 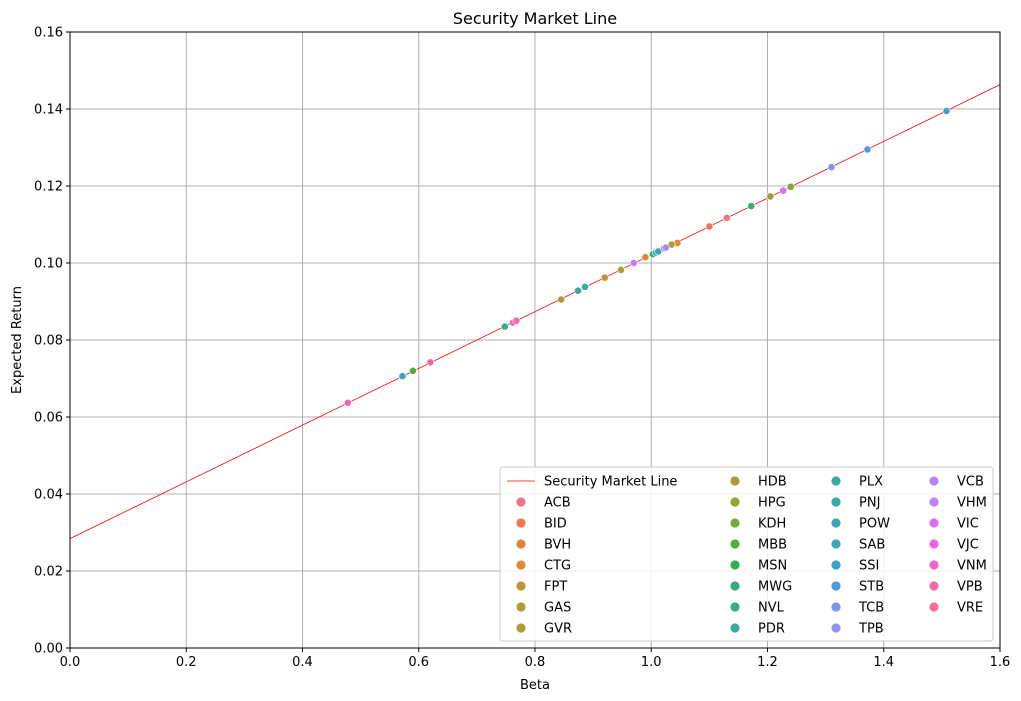 I want to click on x-tick-label: 1.0, so click(x=651, y=662).